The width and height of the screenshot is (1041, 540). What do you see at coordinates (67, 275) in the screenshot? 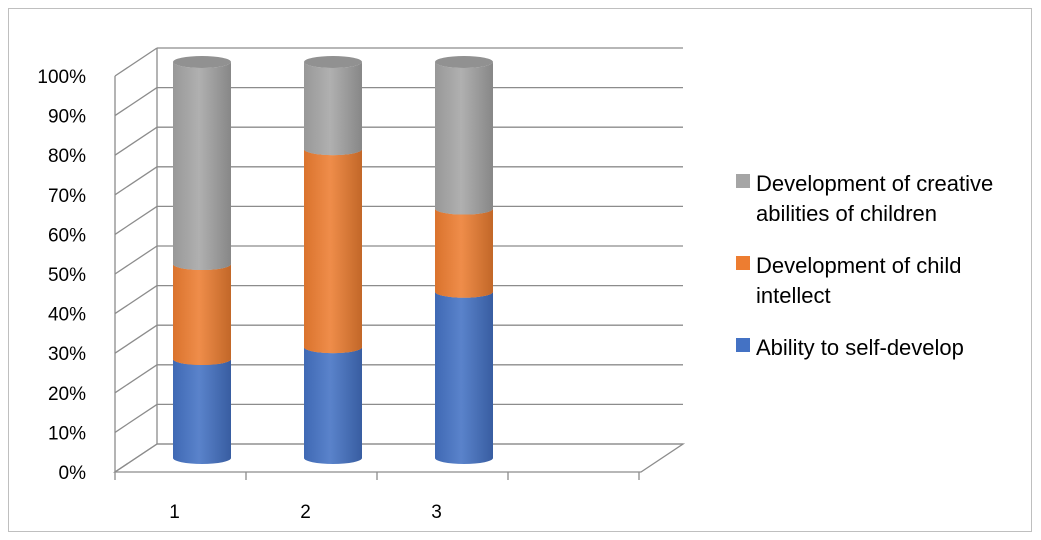
I see `y-tick-label: 50%` at bounding box center [67, 275].